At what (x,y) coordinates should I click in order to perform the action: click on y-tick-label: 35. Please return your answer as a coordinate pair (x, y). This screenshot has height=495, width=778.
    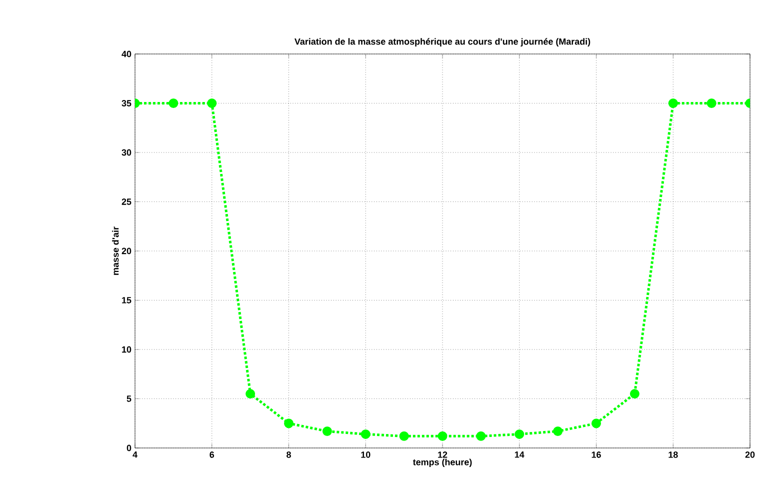
    Looking at the image, I should click on (127, 103).